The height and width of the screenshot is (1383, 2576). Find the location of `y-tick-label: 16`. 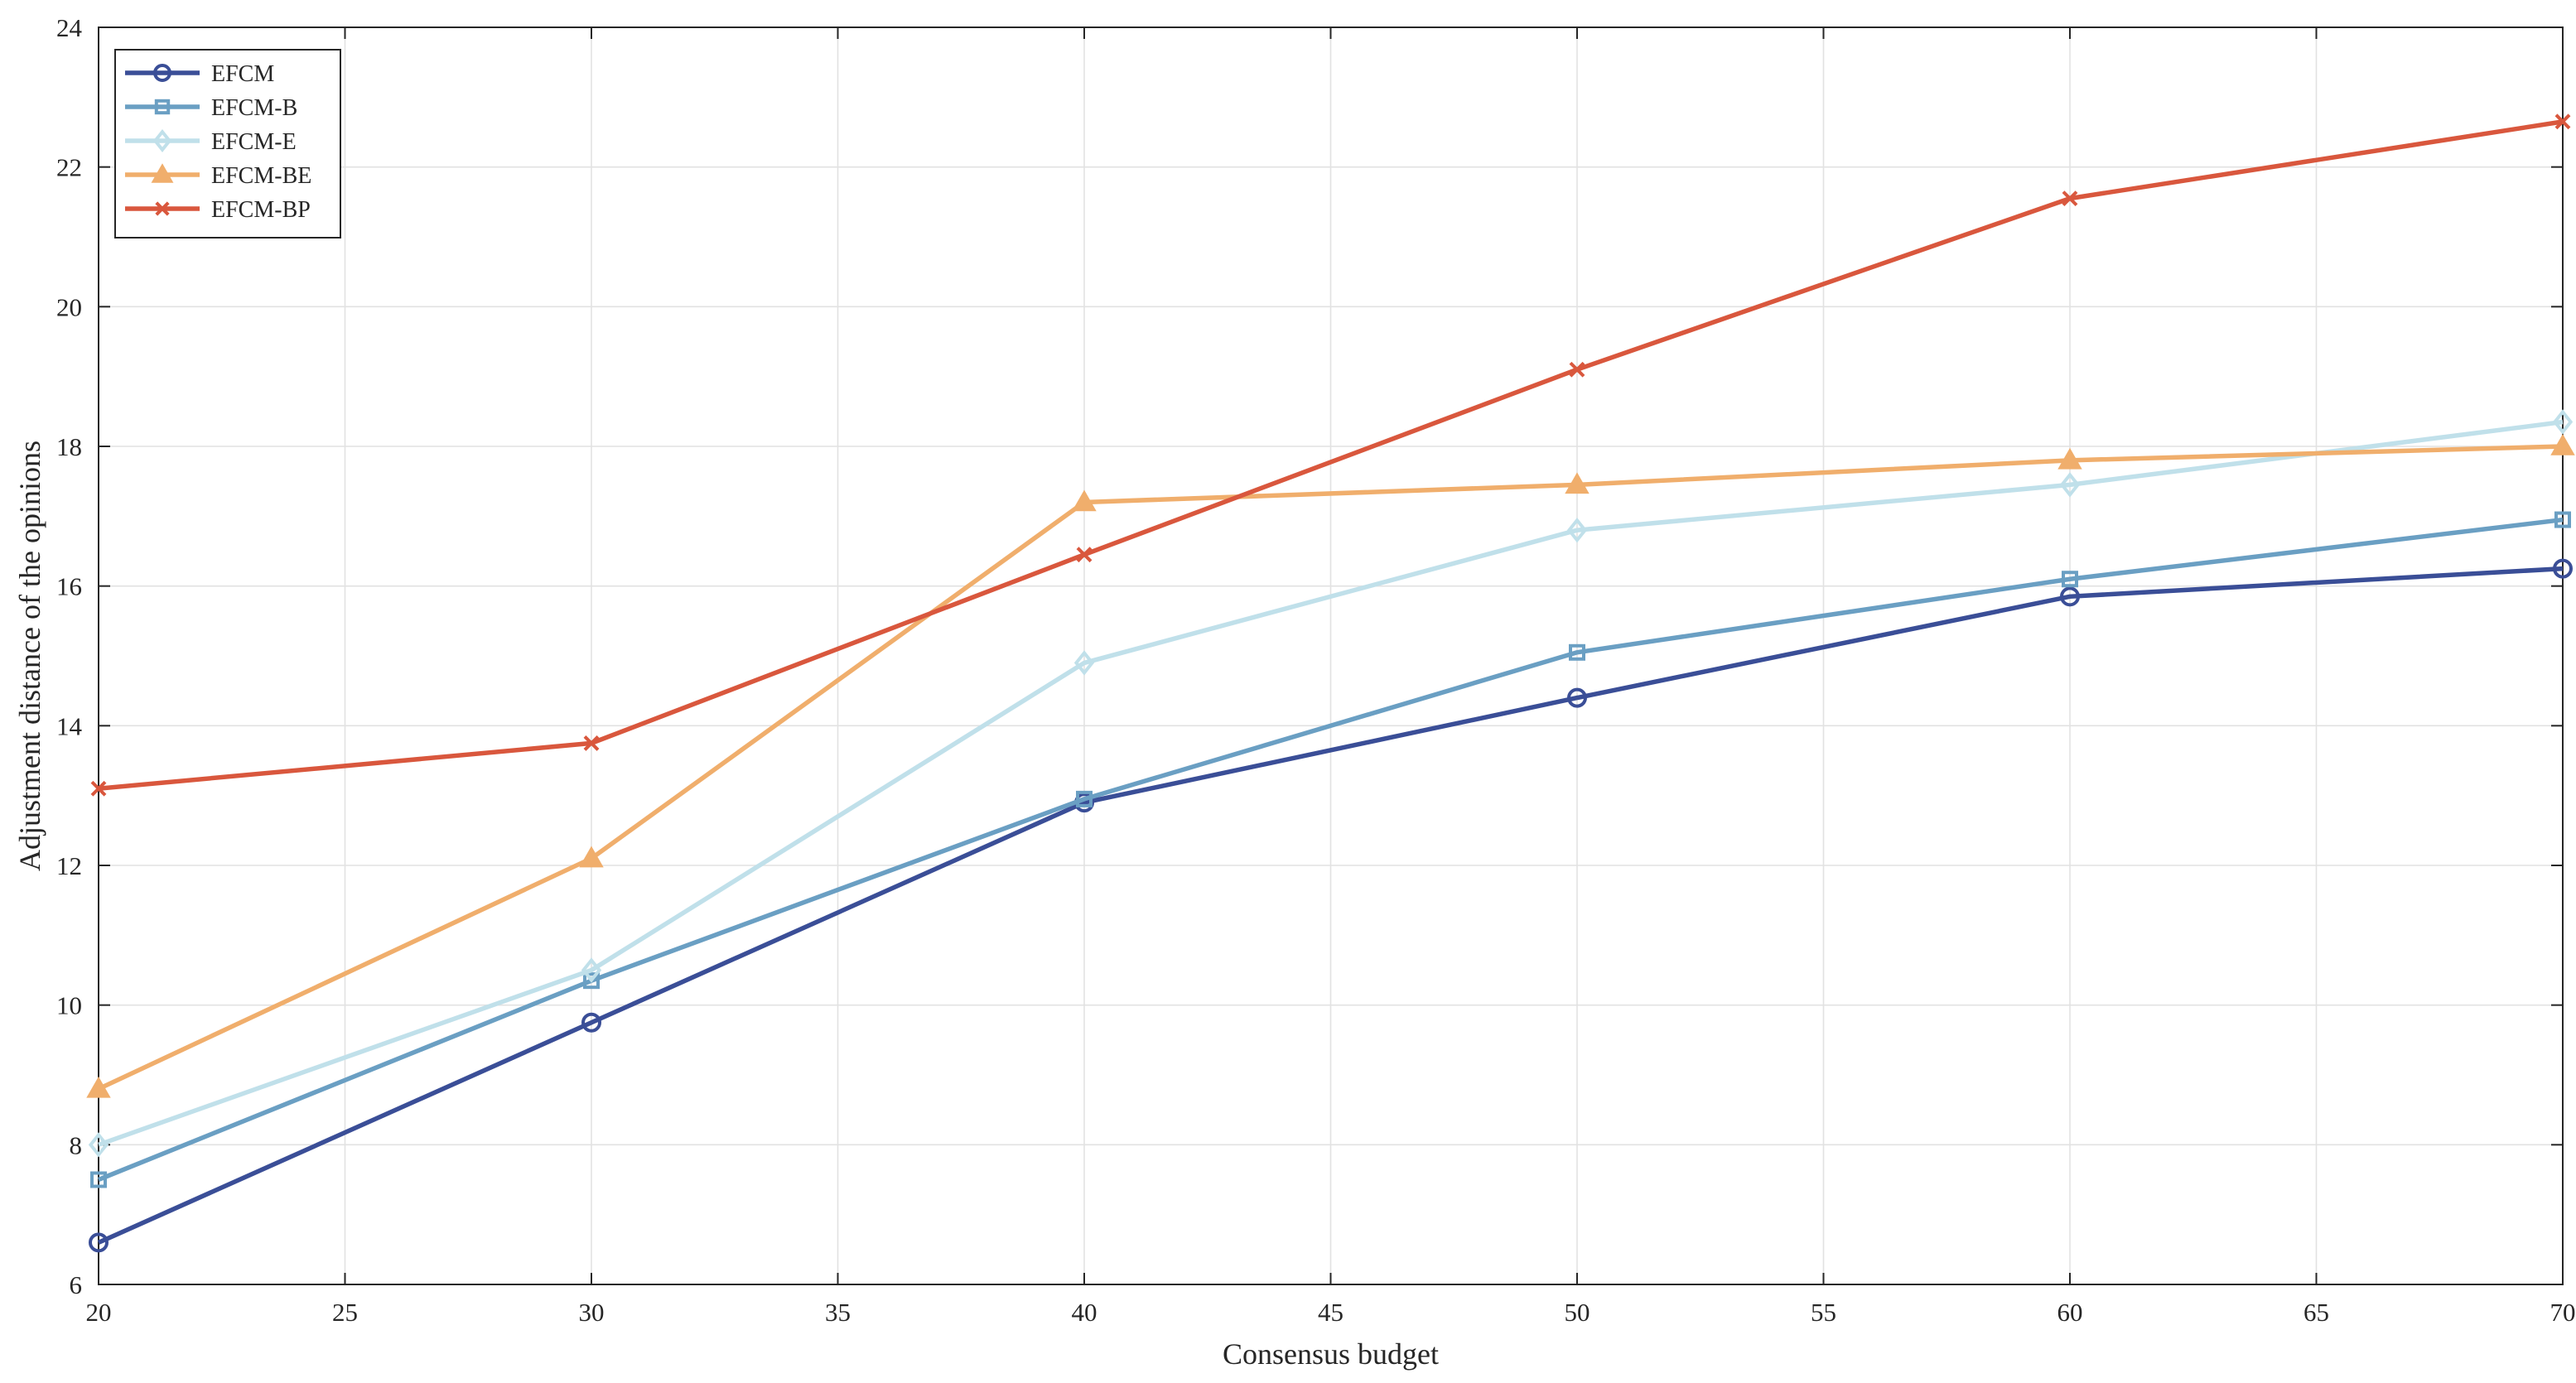

y-tick-label: 16 is located at coordinates (69, 586).